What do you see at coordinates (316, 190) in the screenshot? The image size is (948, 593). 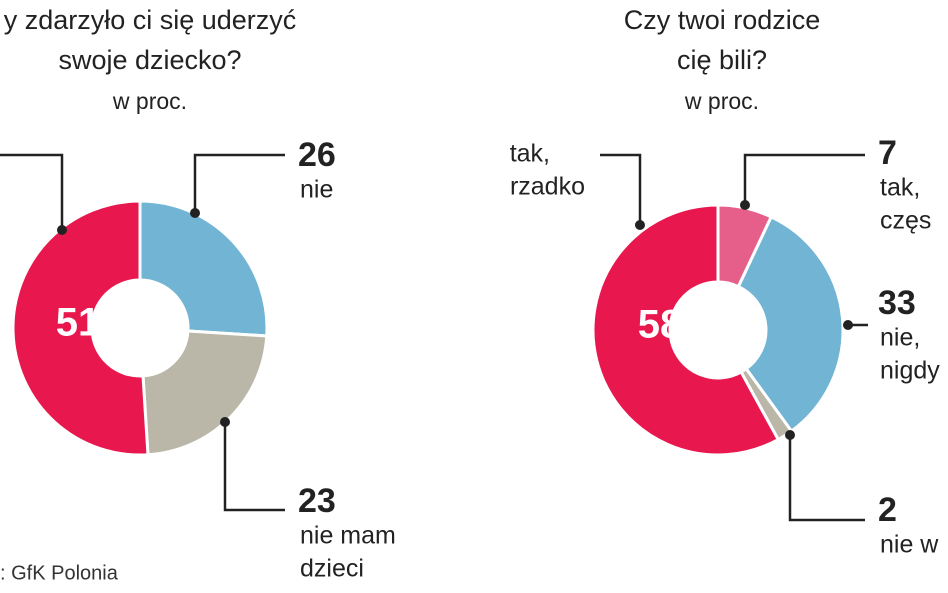 I see `category-label: nie` at bounding box center [316, 190].